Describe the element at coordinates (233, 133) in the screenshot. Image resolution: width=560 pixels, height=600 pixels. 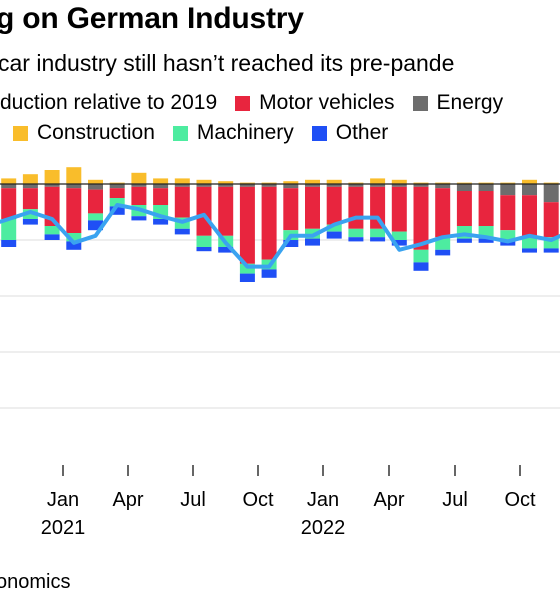
I see `legend-item-machinery: Machinery` at that location.